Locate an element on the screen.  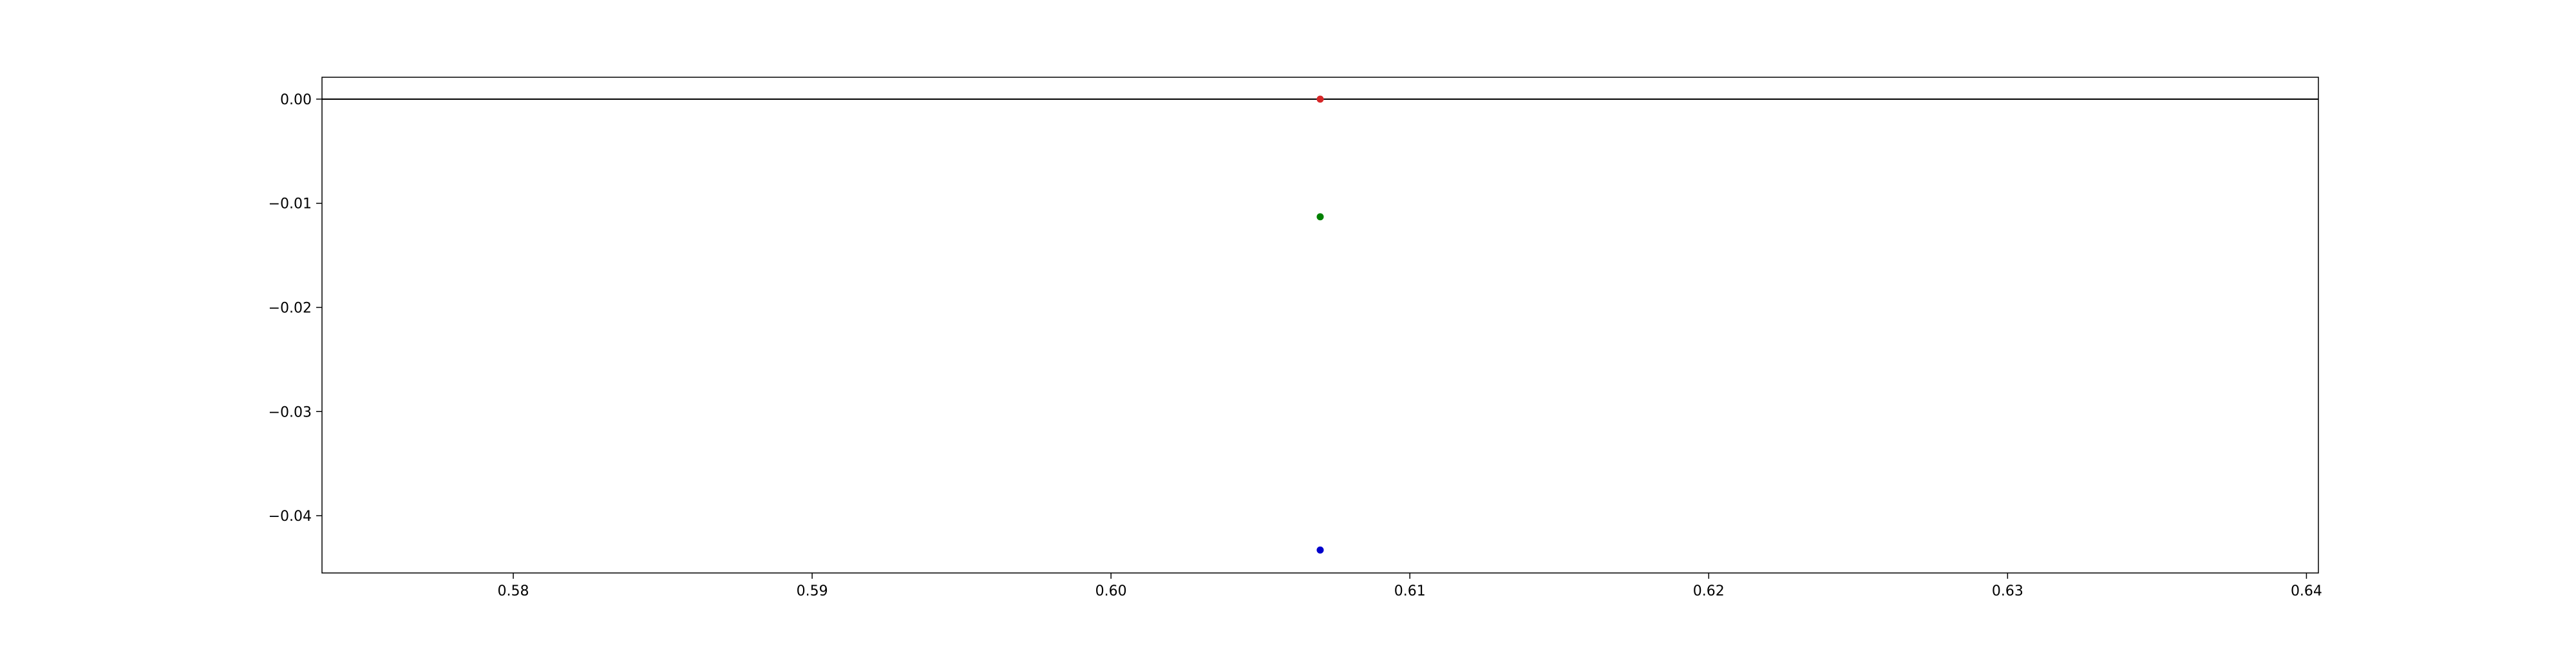
x-tick-label: 0.58 is located at coordinates (513, 591).